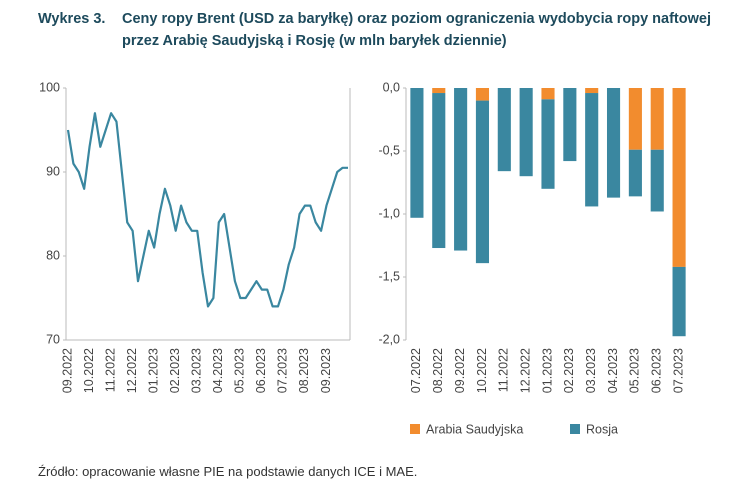 This screenshot has height=503, width=752. What do you see at coordinates (389, 276) in the screenshot?
I see `y-tick-label: -1,5` at bounding box center [389, 276].